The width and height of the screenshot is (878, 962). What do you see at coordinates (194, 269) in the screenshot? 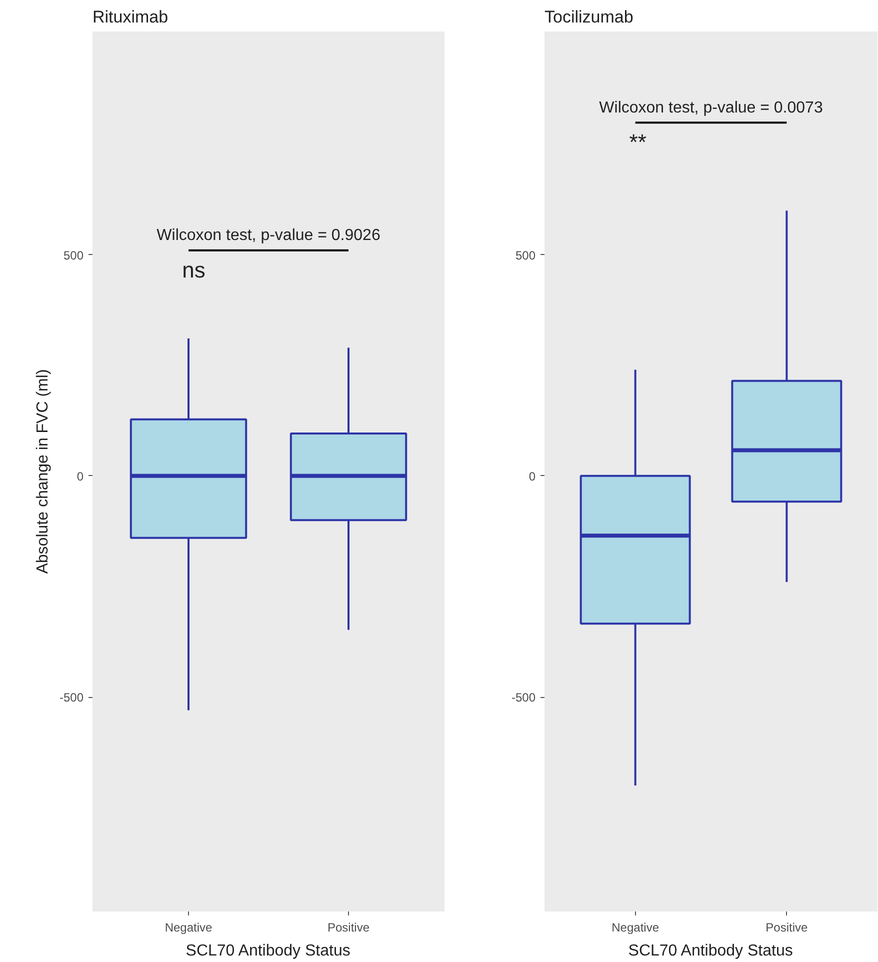
I see `annotation: ns` at bounding box center [194, 269].